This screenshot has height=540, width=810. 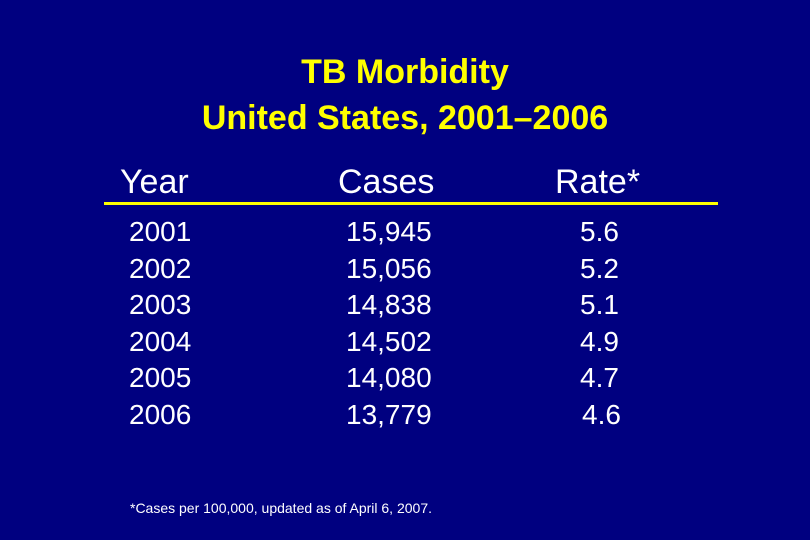 I want to click on cases-cell: 13,779, so click(x=389, y=414).